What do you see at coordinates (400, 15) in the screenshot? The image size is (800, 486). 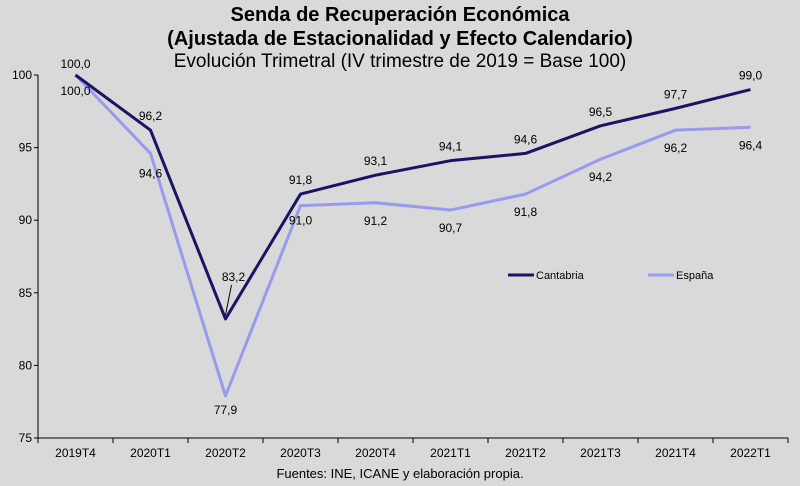 I see `chart-title: Senda de Recuperación Económica` at bounding box center [400, 15].